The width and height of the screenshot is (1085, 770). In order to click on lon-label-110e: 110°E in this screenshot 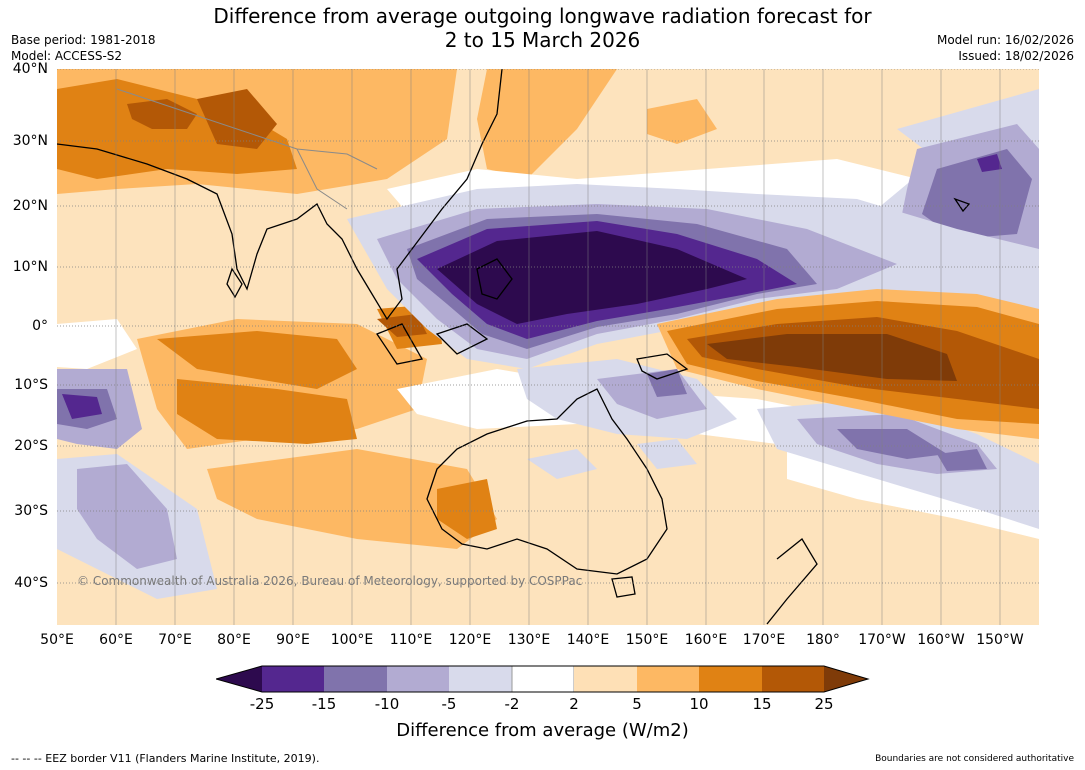, I will do `click(411, 640)`.